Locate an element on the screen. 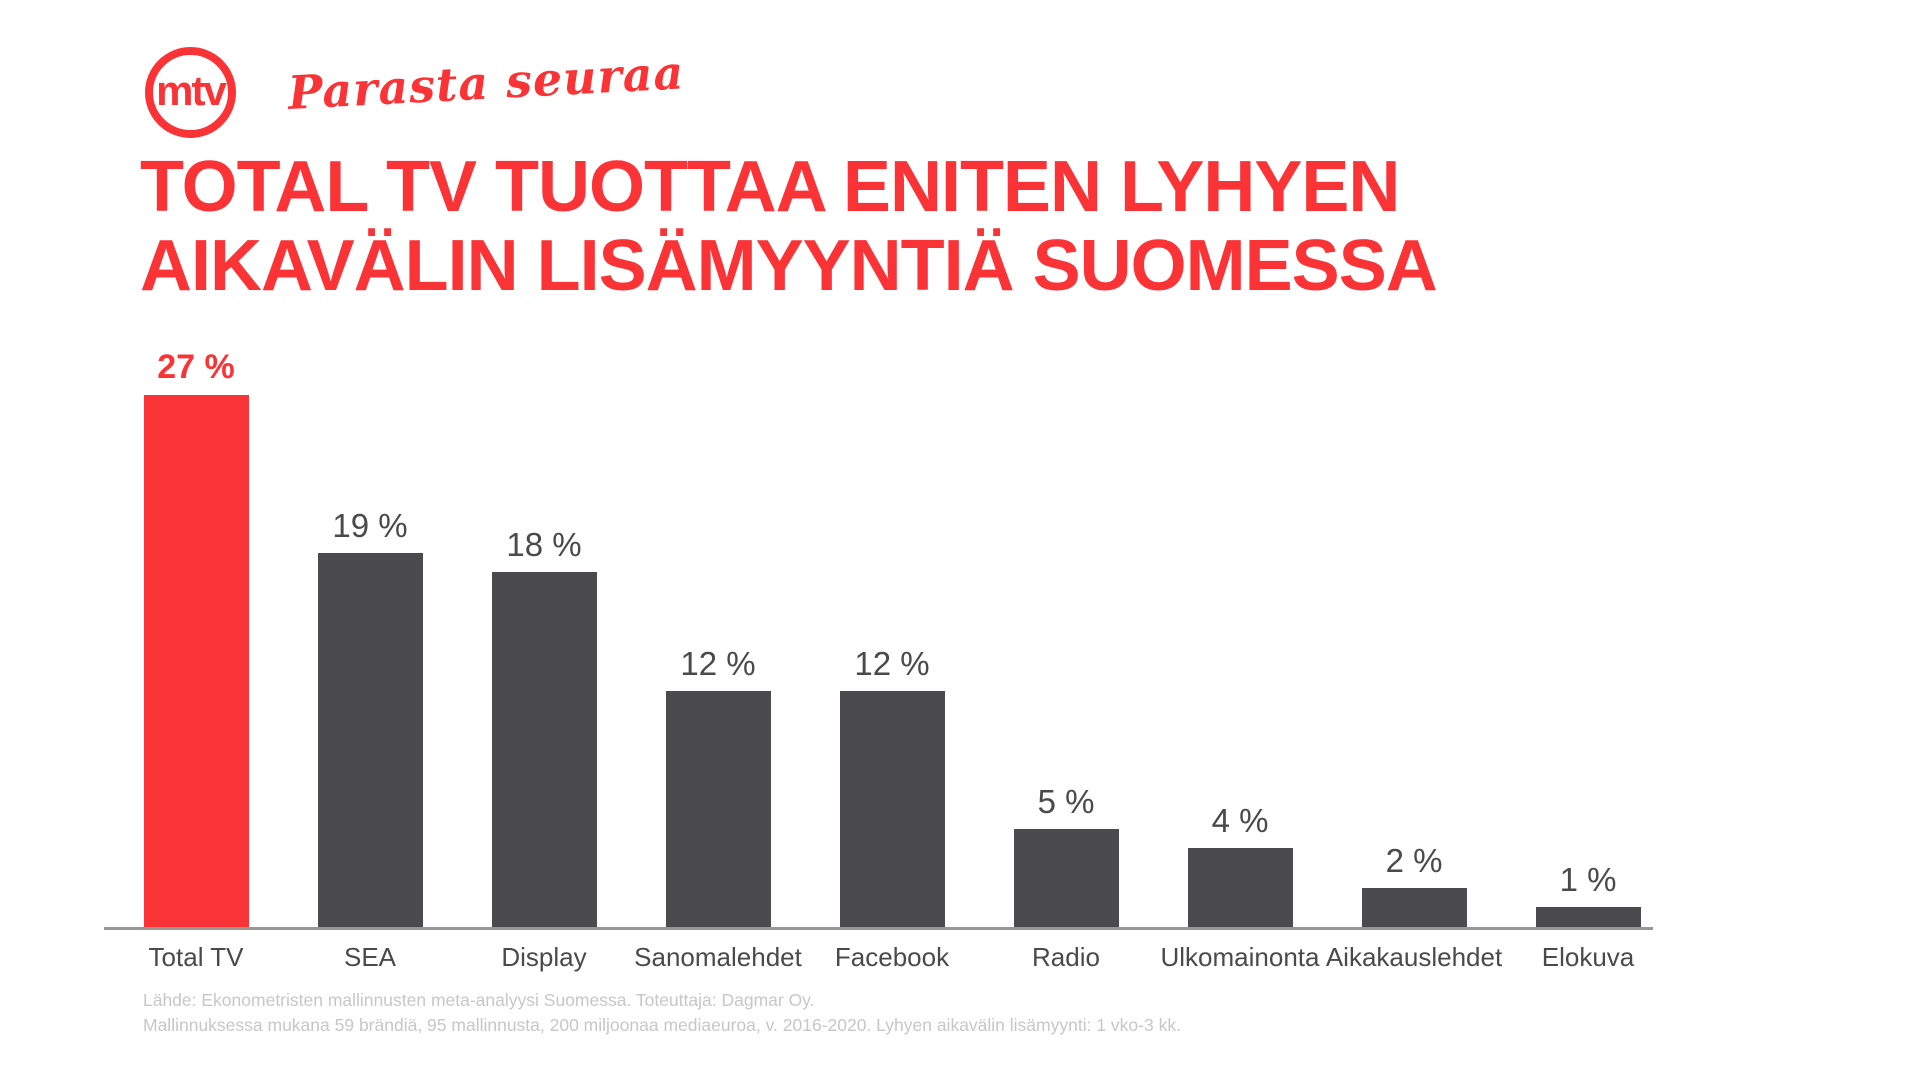 The width and height of the screenshot is (1920, 1080). mtv-logo-icon: mtv is located at coordinates (190, 92).